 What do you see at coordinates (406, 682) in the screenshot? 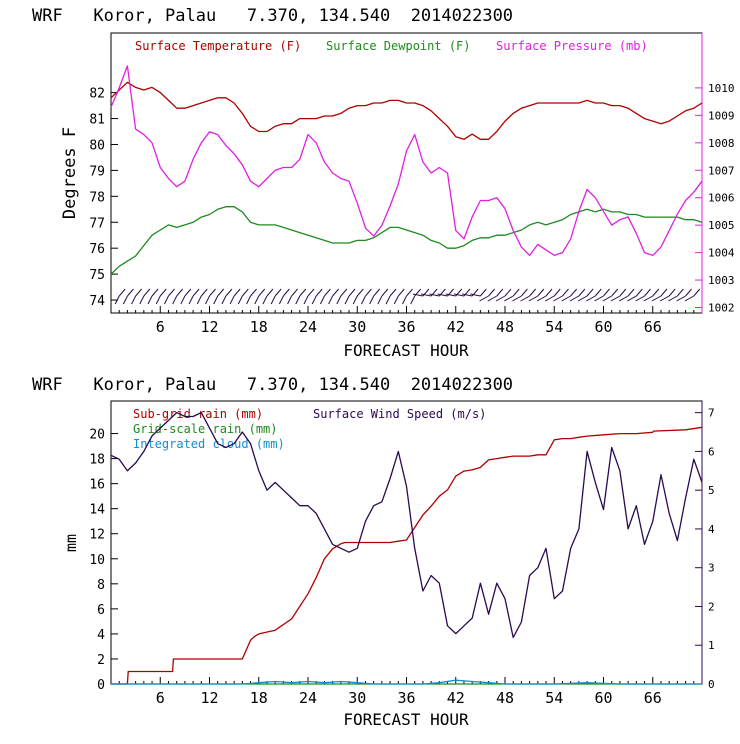
I see `series-line-integrated-cloud-mm` at bounding box center [406, 682].